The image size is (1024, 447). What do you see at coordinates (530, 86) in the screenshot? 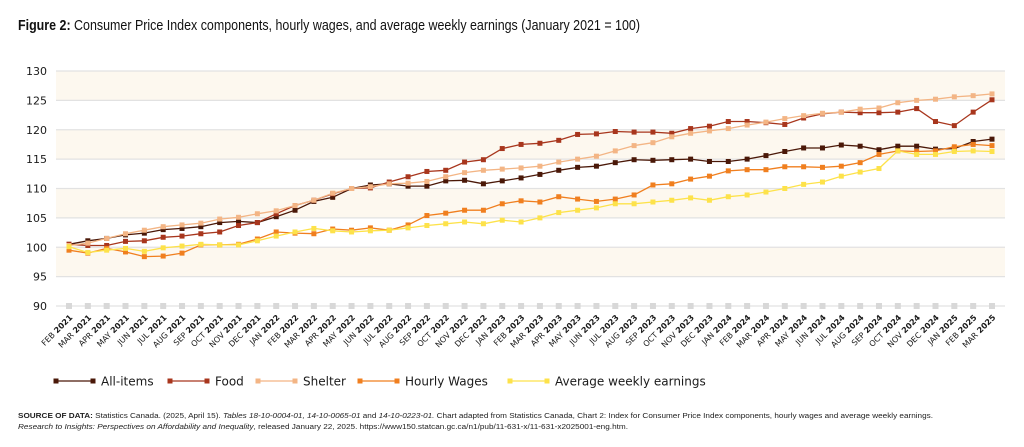
I see `plot-band` at bounding box center [530, 86].